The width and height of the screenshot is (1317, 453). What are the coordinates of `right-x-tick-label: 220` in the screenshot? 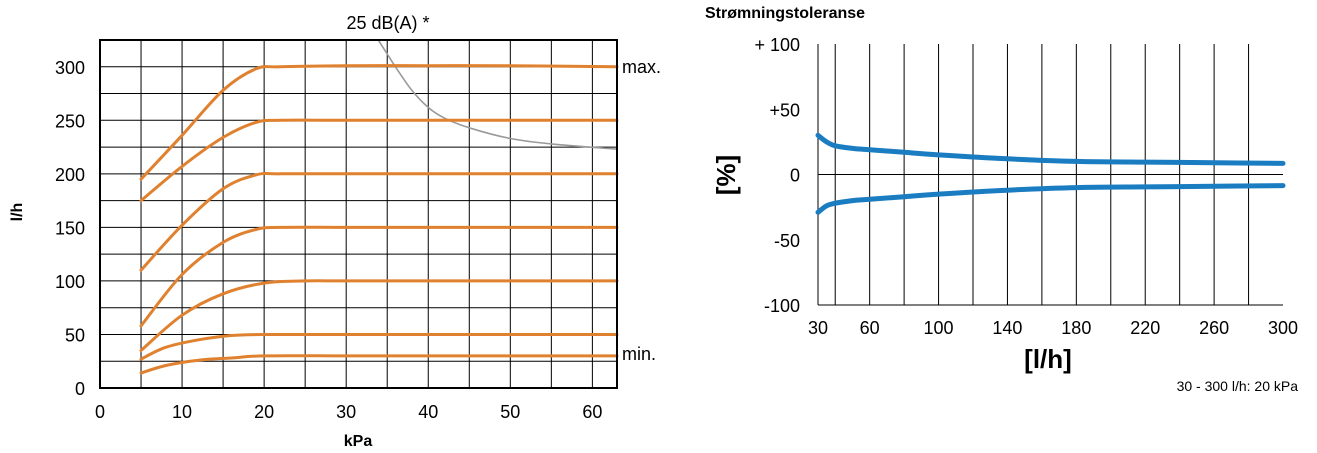 It's located at (1145, 328).